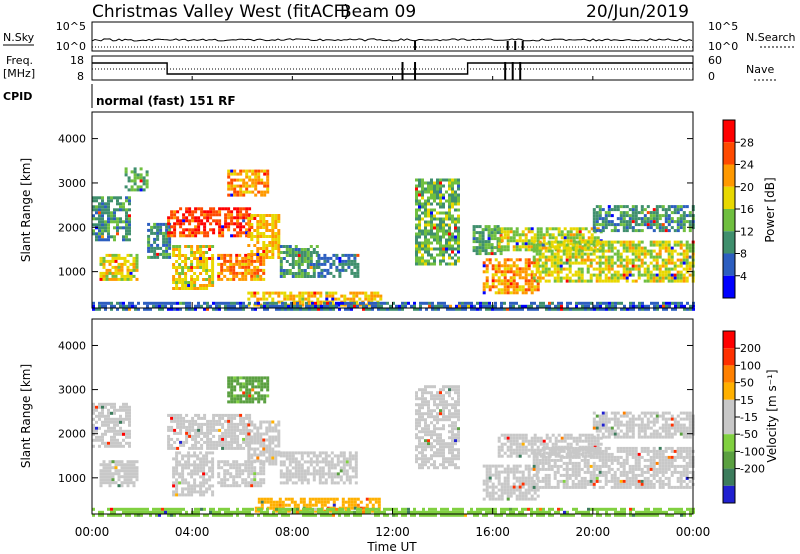 Image resolution: width=800 pixels, height=554 pixels. What do you see at coordinates (221, 12) in the screenshot?
I see `plot-title: Christmas Valley West (fitACF)` at bounding box center [221, 12].